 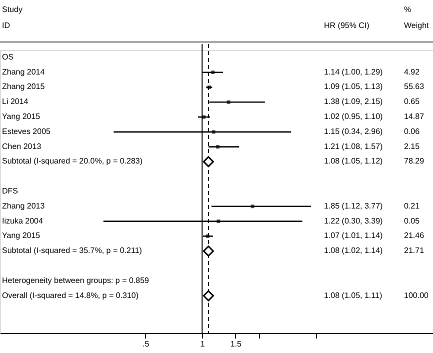 I want to click on text: Study, so click(x=12, y=9).